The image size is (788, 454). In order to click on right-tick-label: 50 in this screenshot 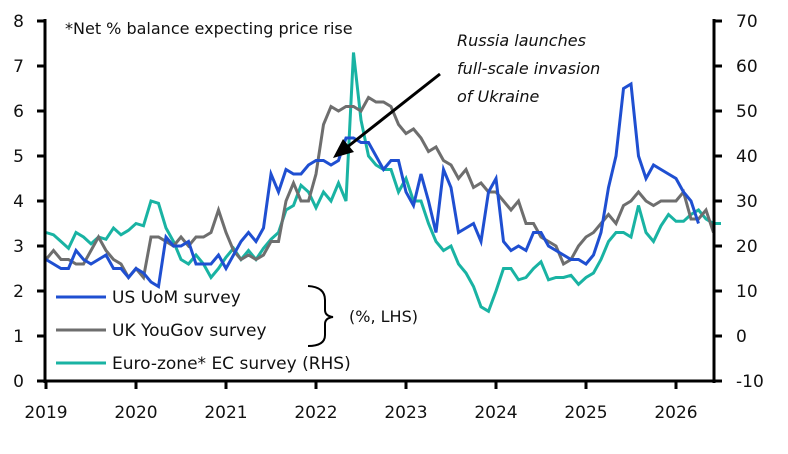, I will do `click(747, 112)`.